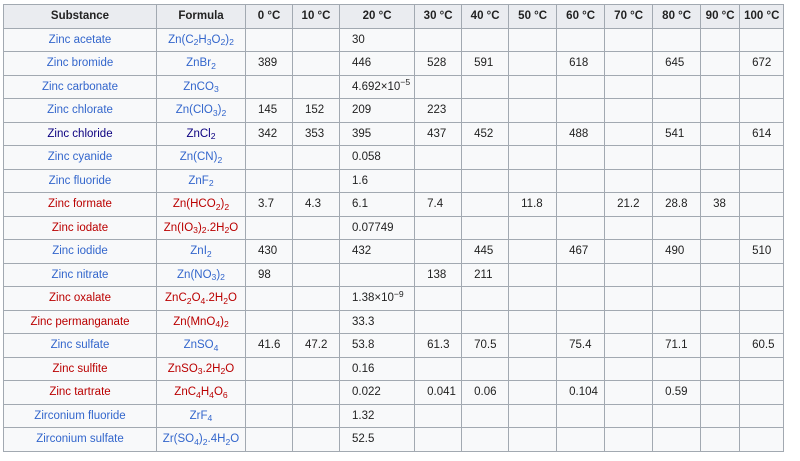  Describe the element at coordinates (80, 439) in the screenshot. I see `substance-link: Zirconium sulfate` at that location.